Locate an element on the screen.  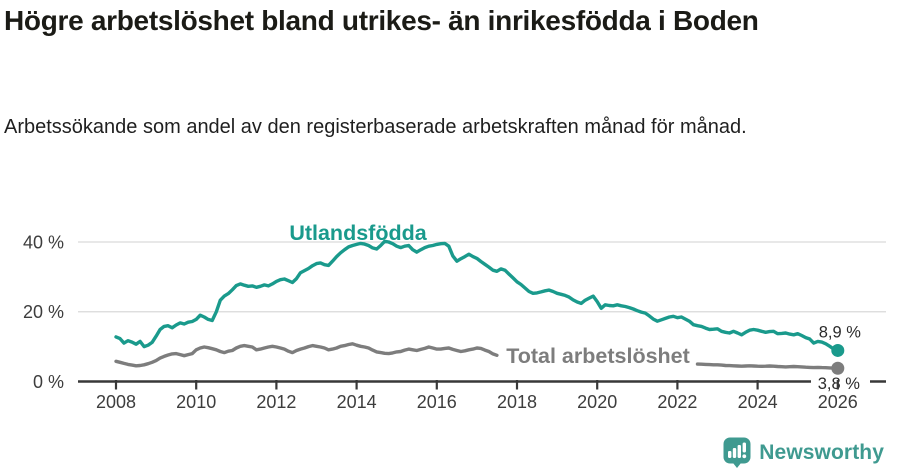
svg-text: 2020 is located at coordinates (597, 402).